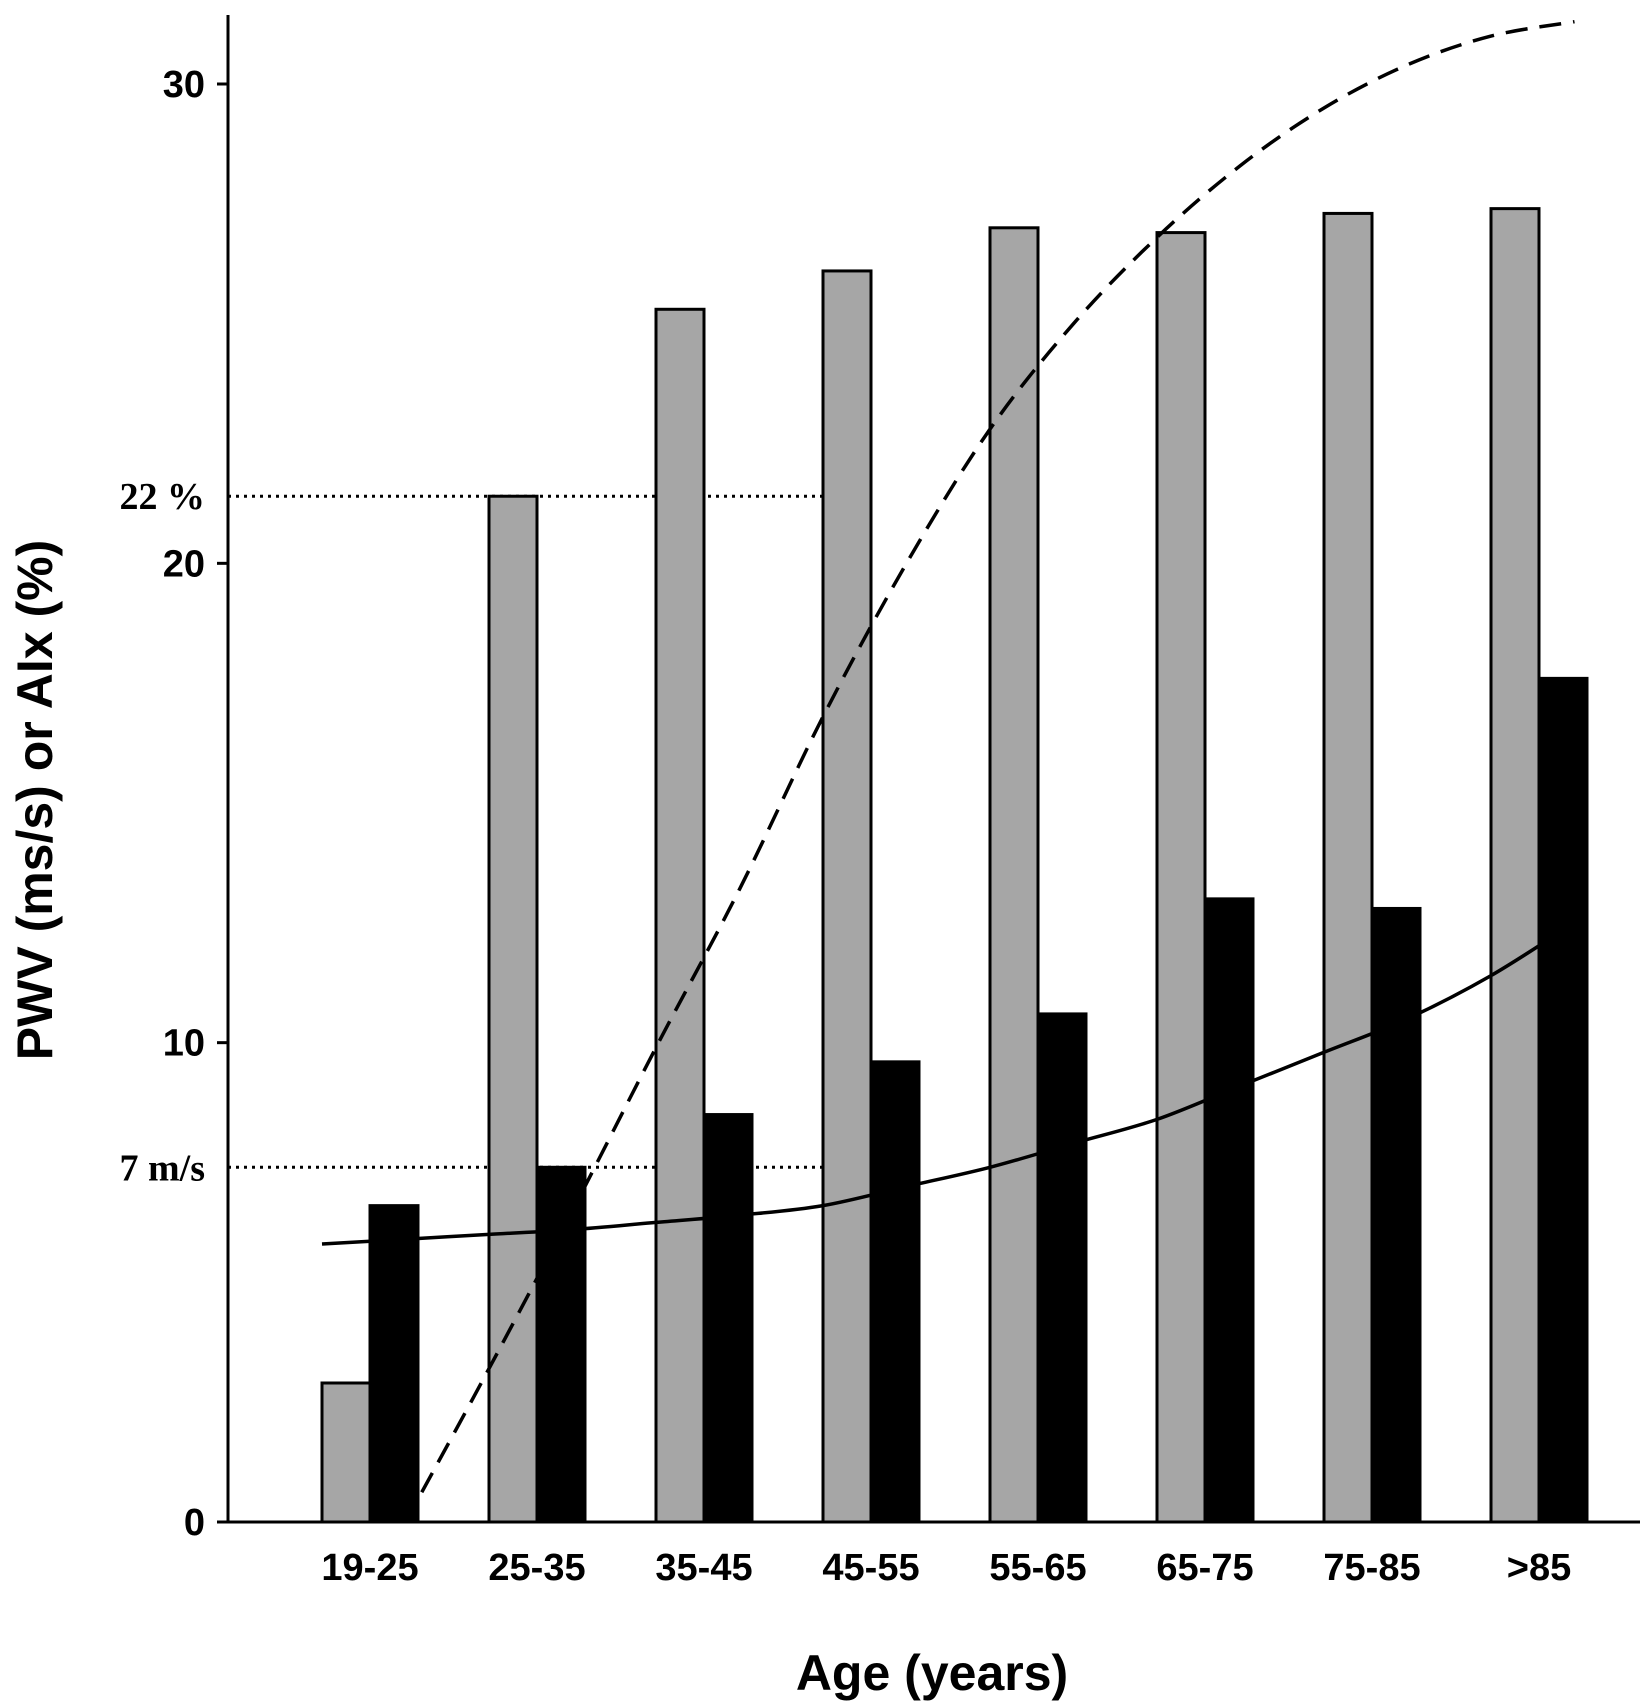  What do you see at coordinates (948, 1083) in the screenshot?
I see `trend-curve-solid` at bounding box center [948, 1083].